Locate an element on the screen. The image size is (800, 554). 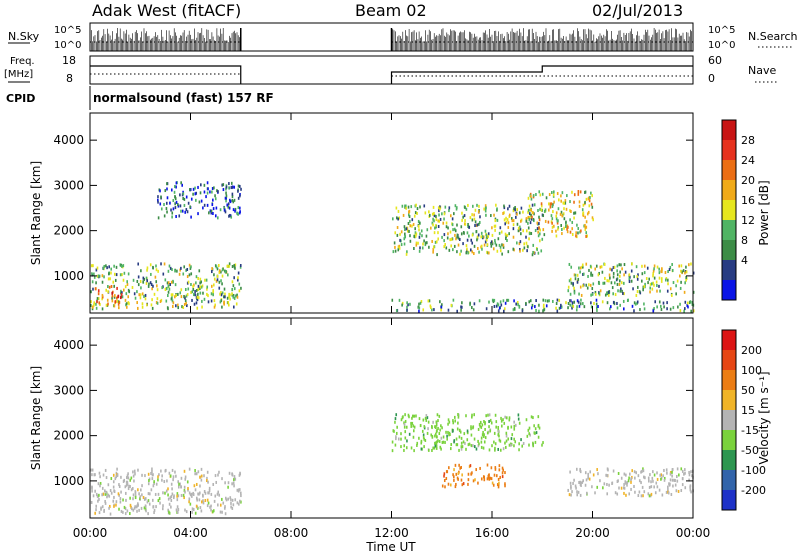
time-tick-label: 12:00 is located at coordinates (391, 533).